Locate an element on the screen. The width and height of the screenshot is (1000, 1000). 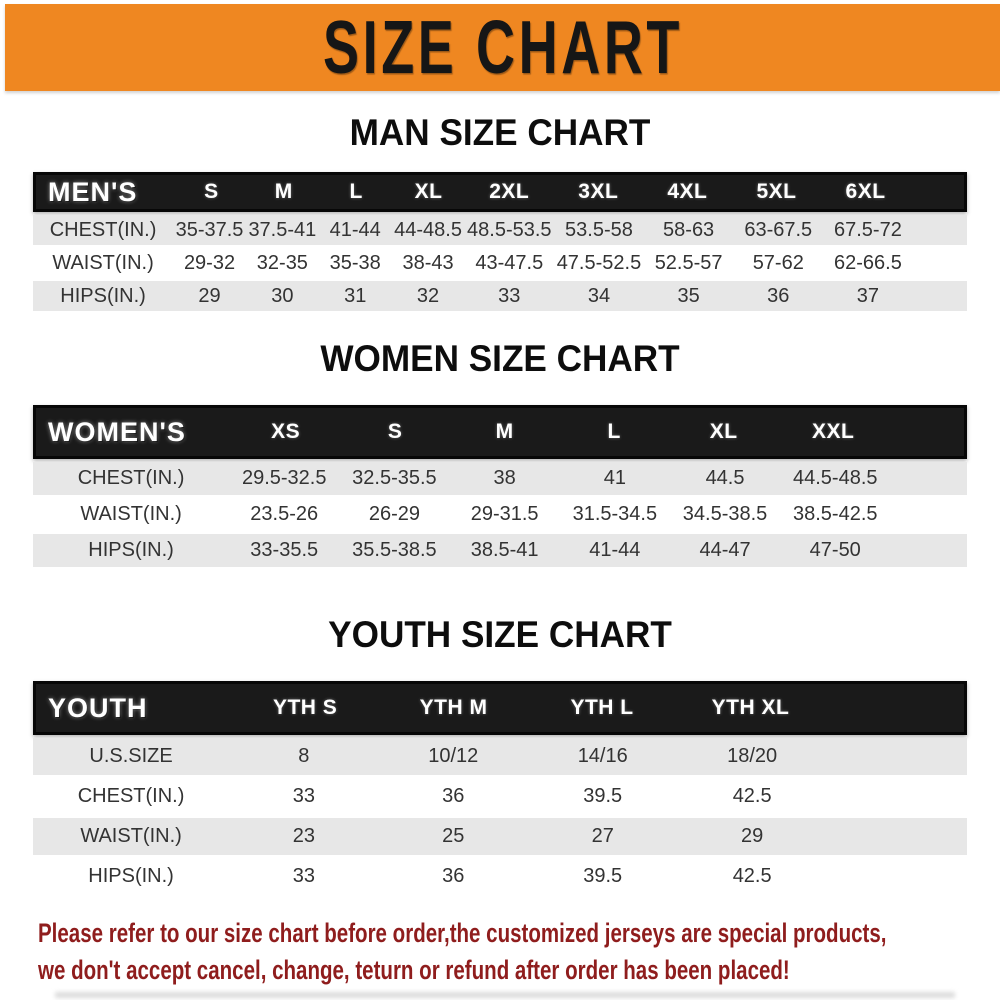
table-cell: 37.5-41 is located at coordinates (282, 229).